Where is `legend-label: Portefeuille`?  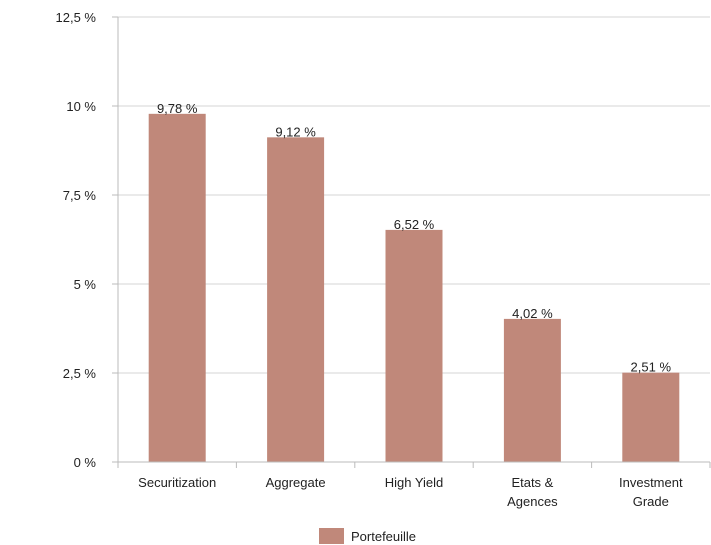 legend-label: Portefeuille is located at coordinates (383, 536).